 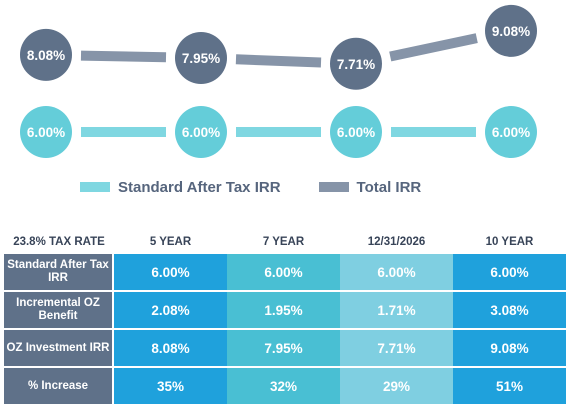 What do you see at coordinates (199, 187) in the screenshot?
I see `legend-label-standard: Standard After Tax IRR` at bounding box center [199, 187].